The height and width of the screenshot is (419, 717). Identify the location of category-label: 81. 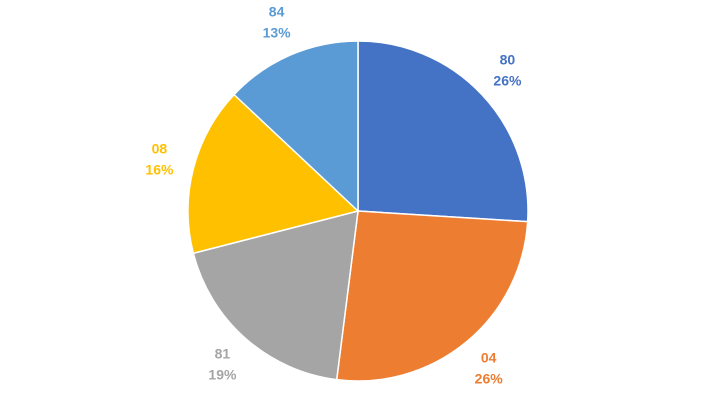
(223, 353).